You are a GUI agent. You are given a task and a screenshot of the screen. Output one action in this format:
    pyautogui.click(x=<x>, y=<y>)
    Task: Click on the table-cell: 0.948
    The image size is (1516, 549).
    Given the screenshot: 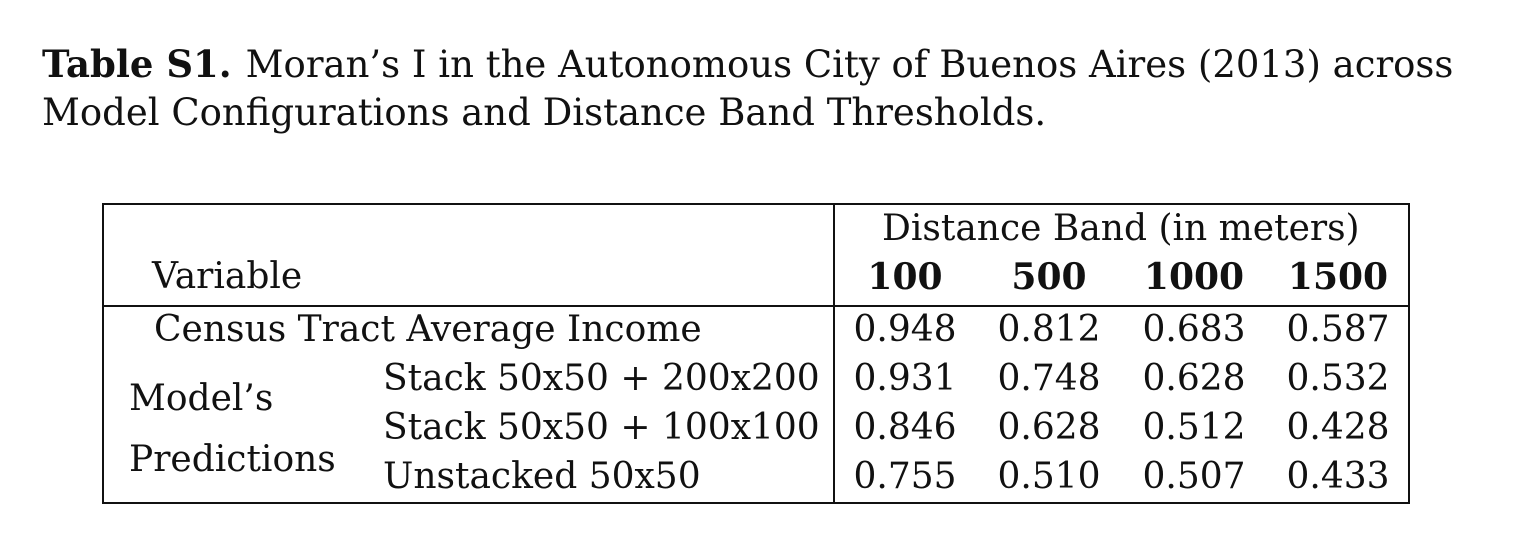 What is the action you would take?
    pyautogui.click(x=905, y=329)
    